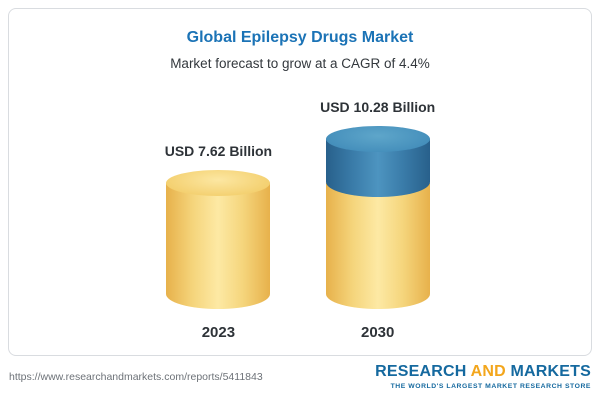 This screenshot has width=600, height=400. Describe the element at coordinates (218, 332) in the screenshot. I see `category-label-2023: 2023` at that location.